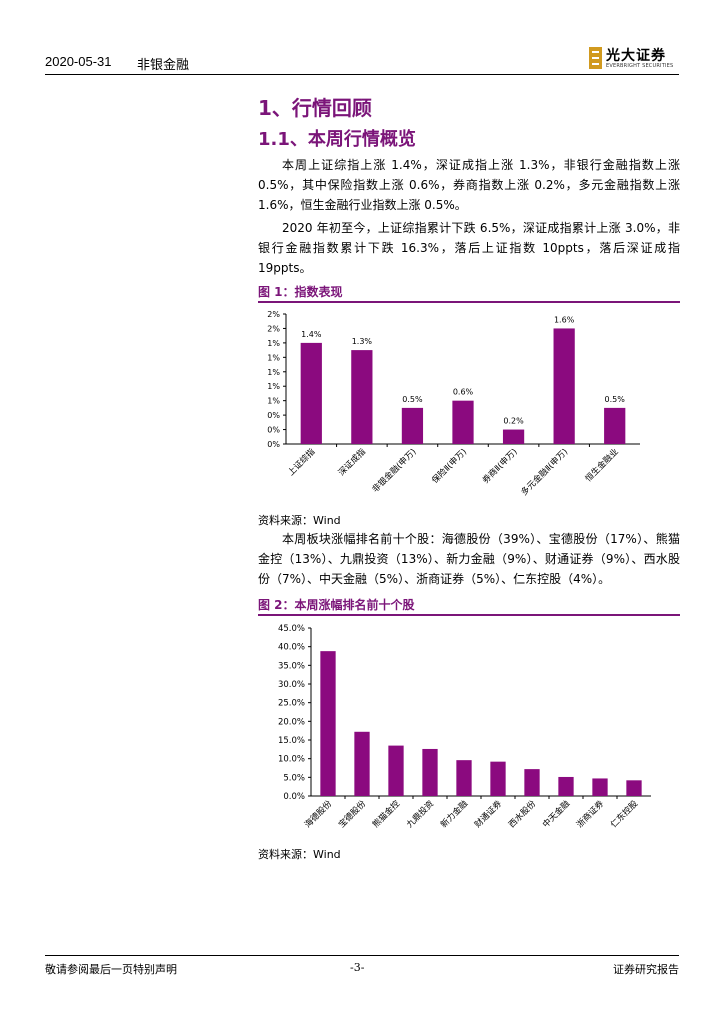 The width and height of the screenshot is (724, 1024). Describe the element at coordinates (78, 61) in the screenshot. I see `report-date: 2020-05-31` at that location.